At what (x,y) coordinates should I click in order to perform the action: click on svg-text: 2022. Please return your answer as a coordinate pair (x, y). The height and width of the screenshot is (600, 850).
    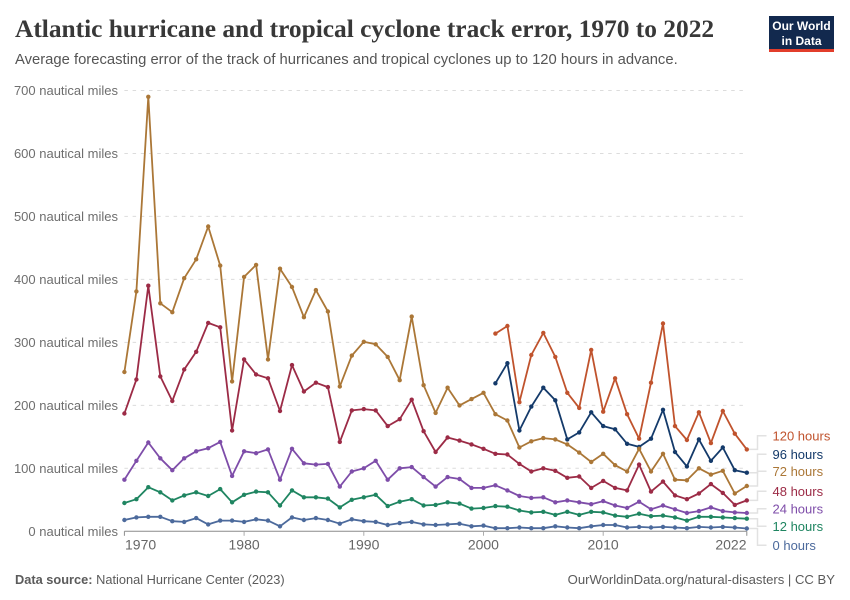
    Looking at the image, I should click on (730, 545).